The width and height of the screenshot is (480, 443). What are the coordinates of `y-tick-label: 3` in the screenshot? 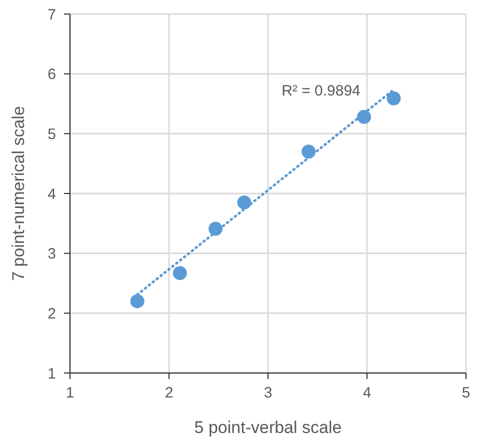 It's located at (52, 254).